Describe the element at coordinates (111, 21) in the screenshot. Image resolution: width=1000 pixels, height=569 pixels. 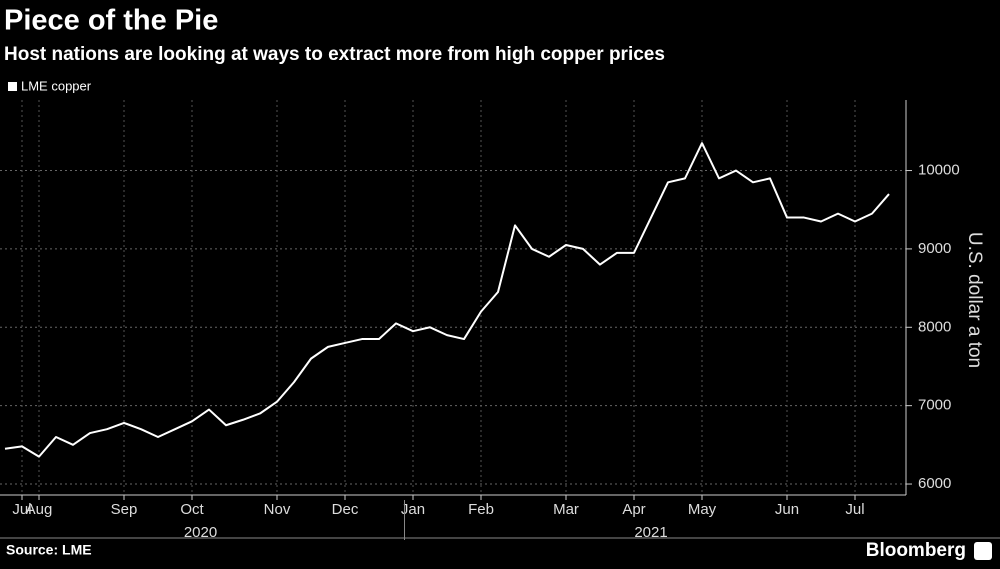
I see `chart-title: Piece of the Pie` at that location.